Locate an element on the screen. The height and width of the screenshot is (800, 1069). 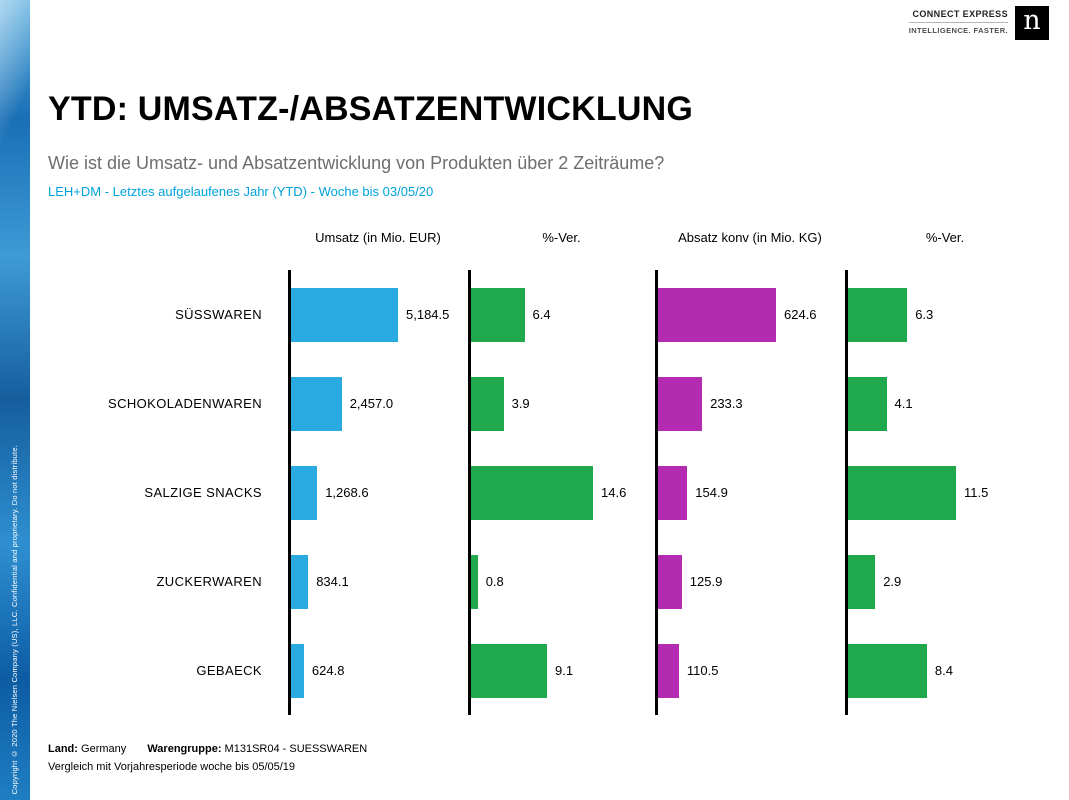
brand-block: CONNECT EXPRESS INTELLIGENCE. FASTER. n is located at coordinates (978, 23).